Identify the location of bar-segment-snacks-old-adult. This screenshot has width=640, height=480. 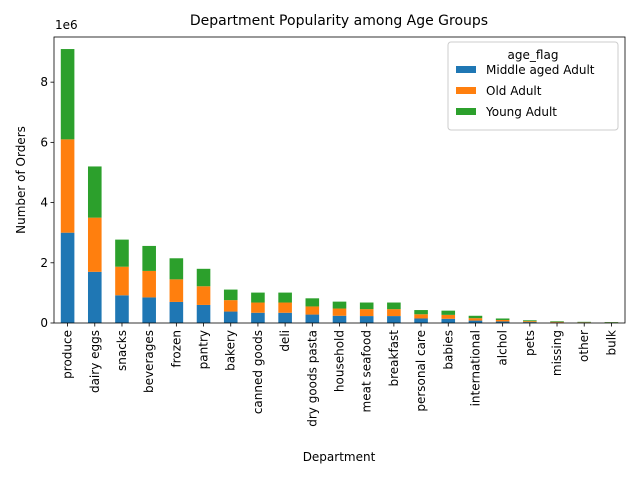
(122, 281).